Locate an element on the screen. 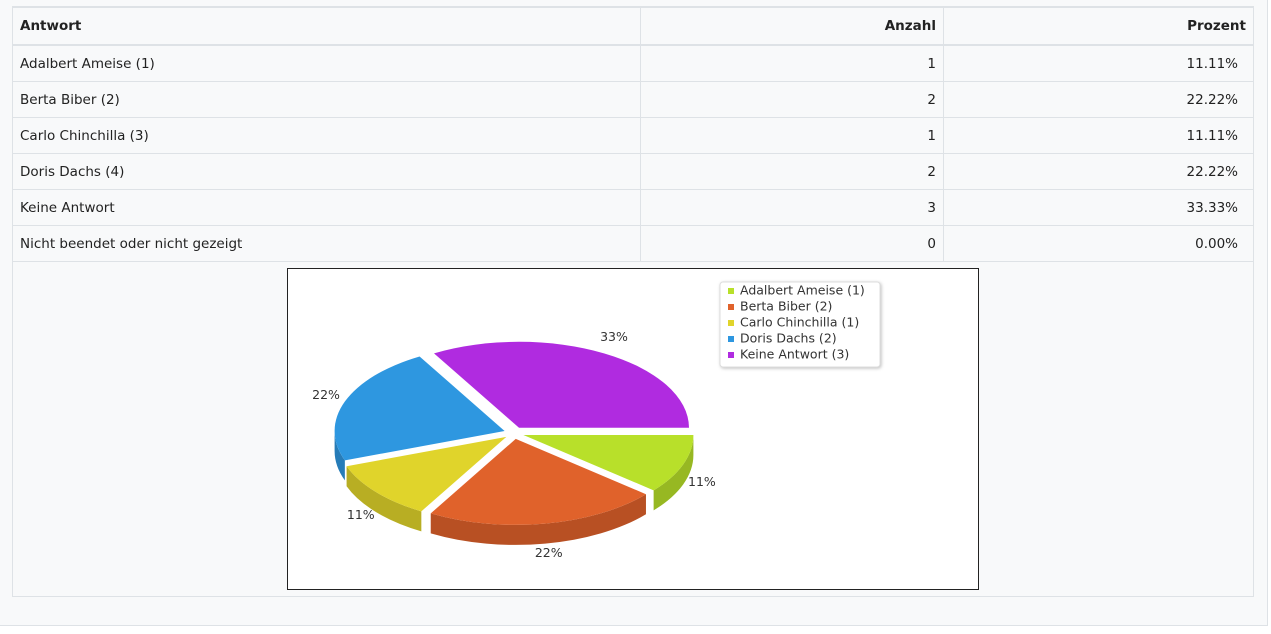  slice-label: 33% is located at coordinates (614, 336).